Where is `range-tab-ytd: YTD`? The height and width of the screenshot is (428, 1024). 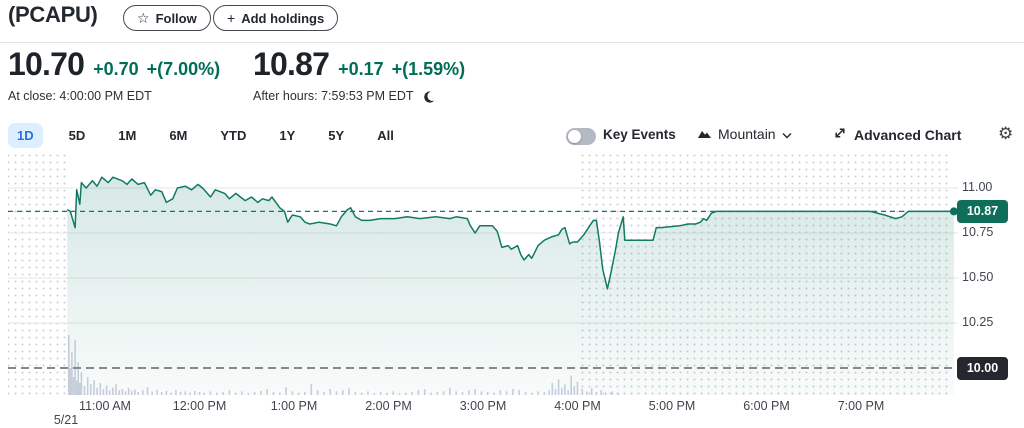 range-tab-ytd: YTD is located at coordinates (233, 135).